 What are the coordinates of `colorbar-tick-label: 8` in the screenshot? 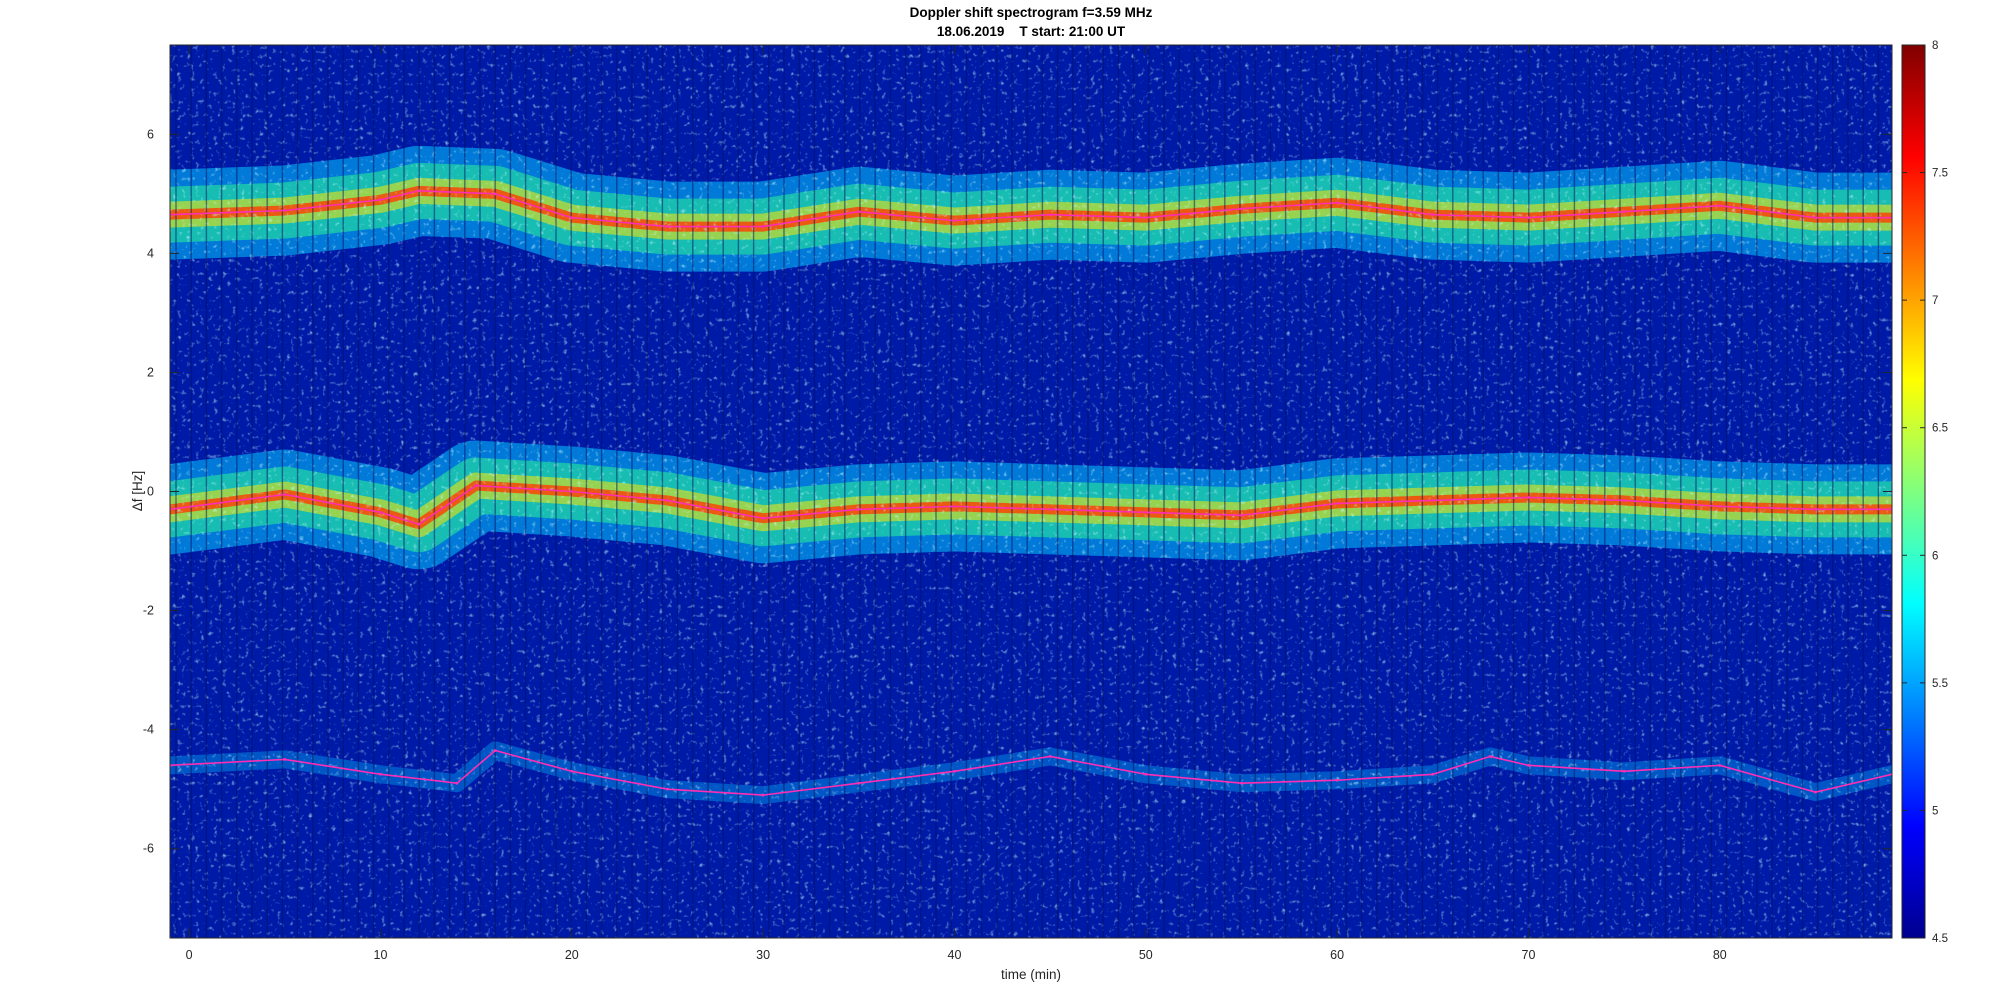 It's located at (1935, 46).